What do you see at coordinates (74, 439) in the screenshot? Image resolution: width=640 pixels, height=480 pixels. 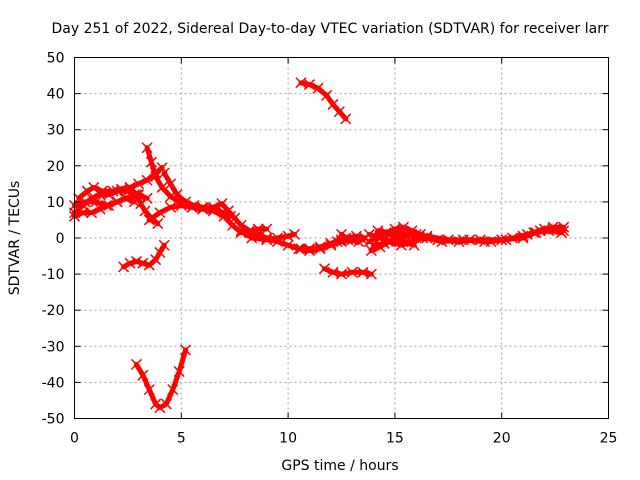 I see `x-tick-label: 0` at bounding box center [74, 439].